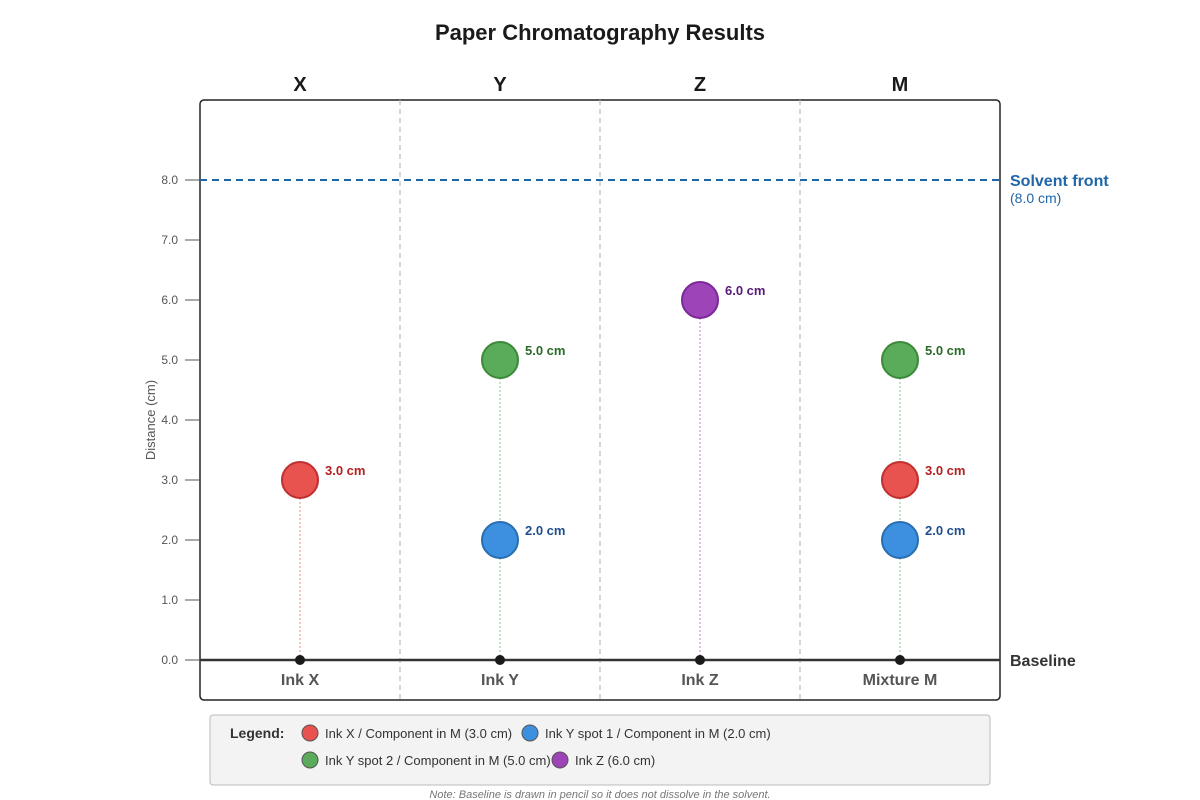 The height and width of the screenshot is (800, 1200). What do you see at coordinates (615, 760) in the screenshot?
I see `legend-label: Ink Z (6.0 cm)` at bounding box center [615, 760].